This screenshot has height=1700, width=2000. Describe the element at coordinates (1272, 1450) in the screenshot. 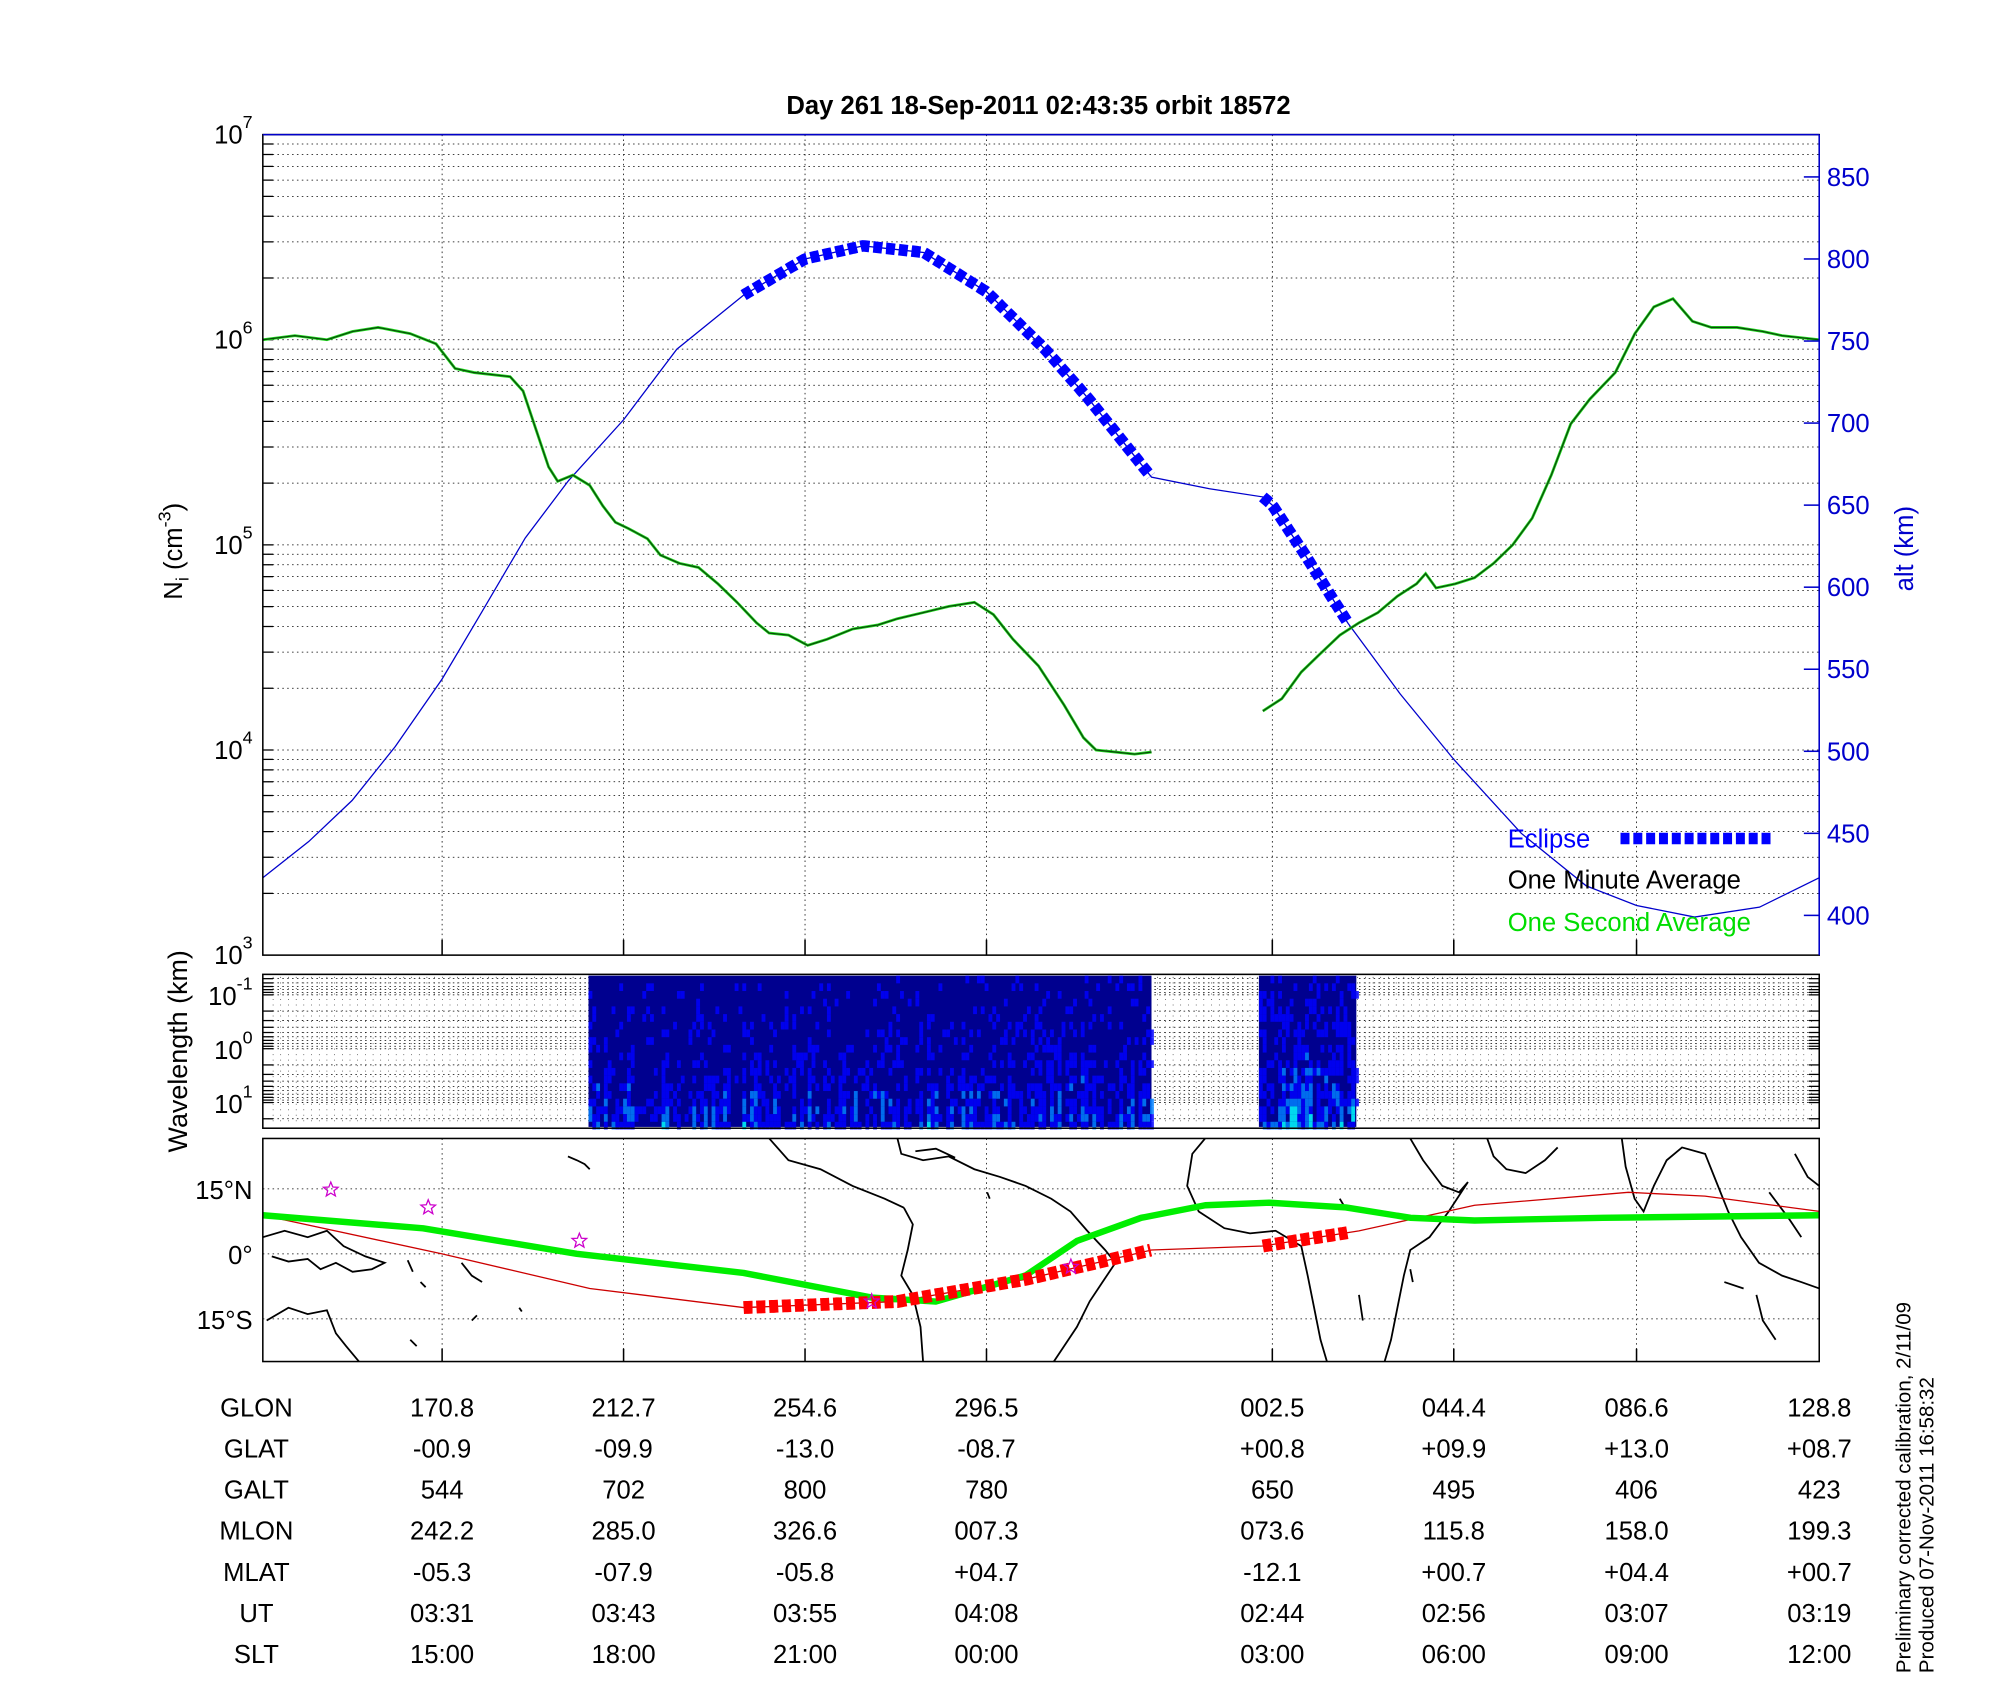

I see `table-cell: +00.8` at that location.